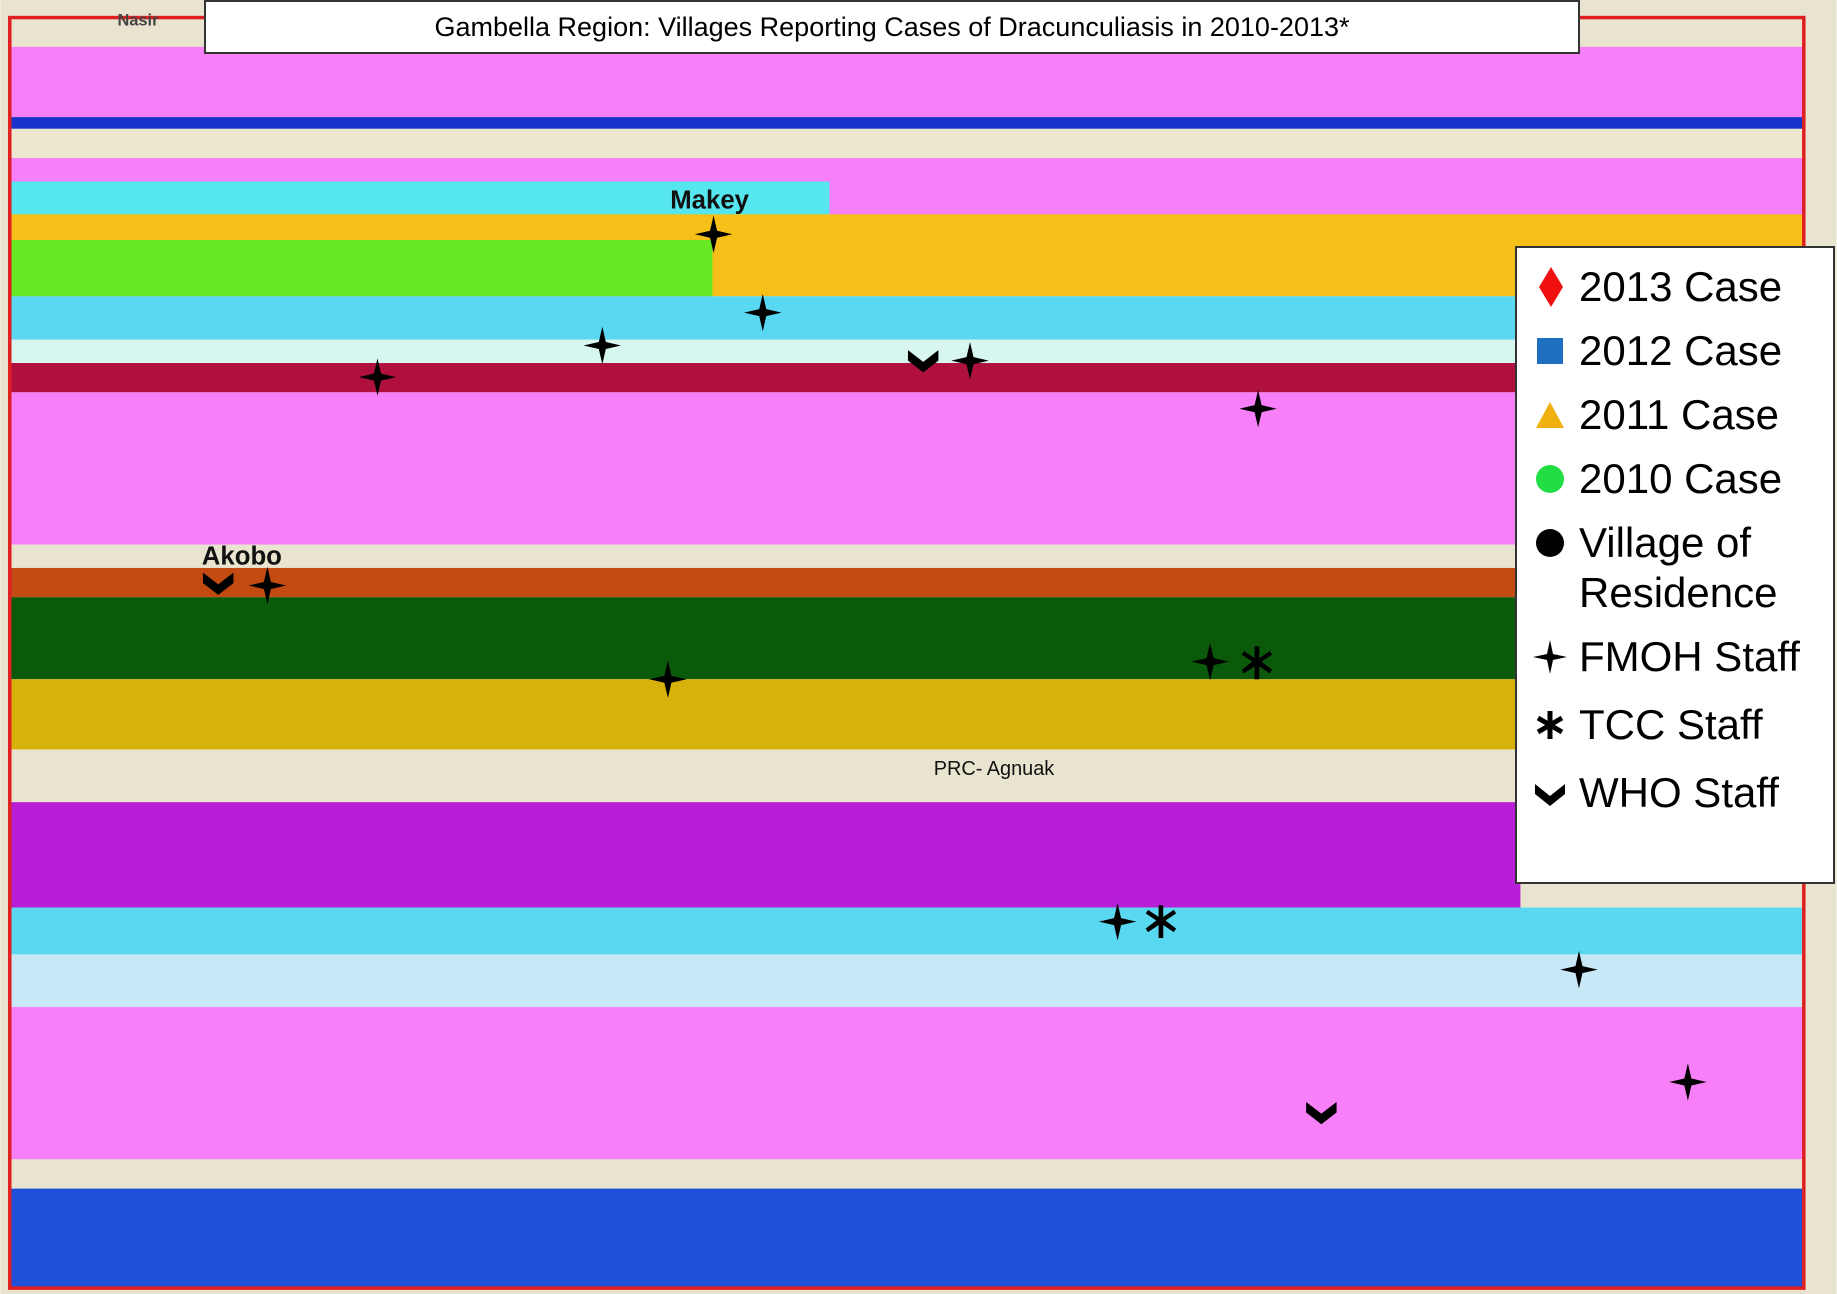 This screenshot has width=1837, height=1294. What do you see at coordinates (1689, 656) in the screenshot?
I see `legend-label: FMOH Staff` at bounding box center [1689, 656].